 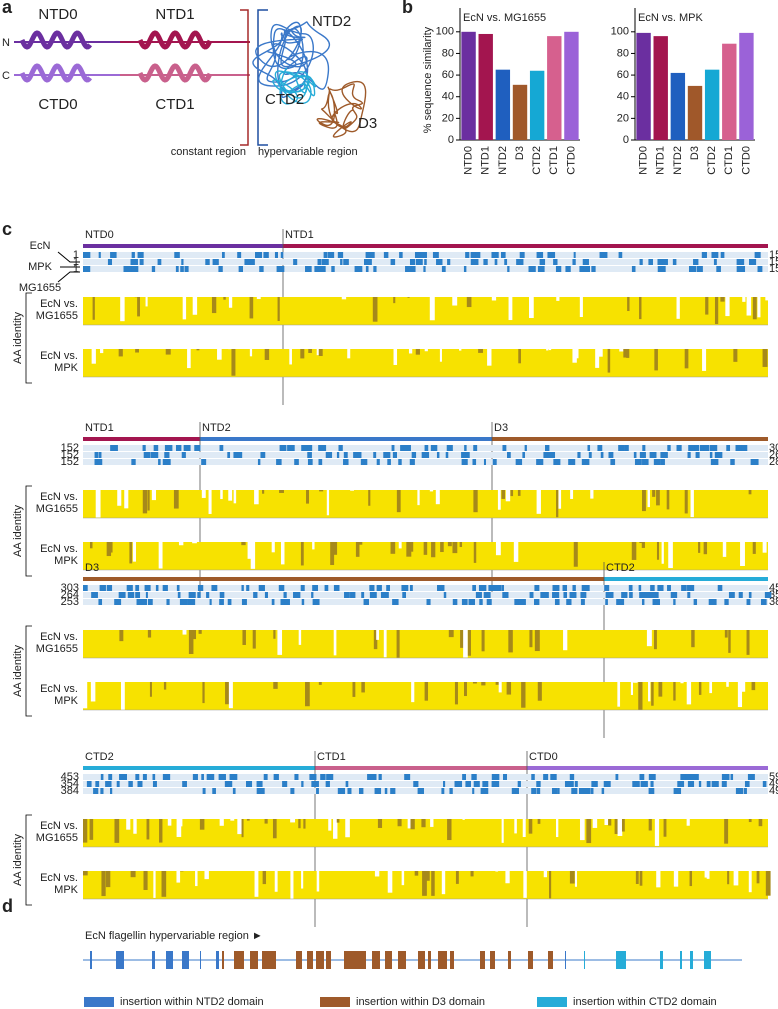 I want to click on row-brace, so click(x=28, y=671).